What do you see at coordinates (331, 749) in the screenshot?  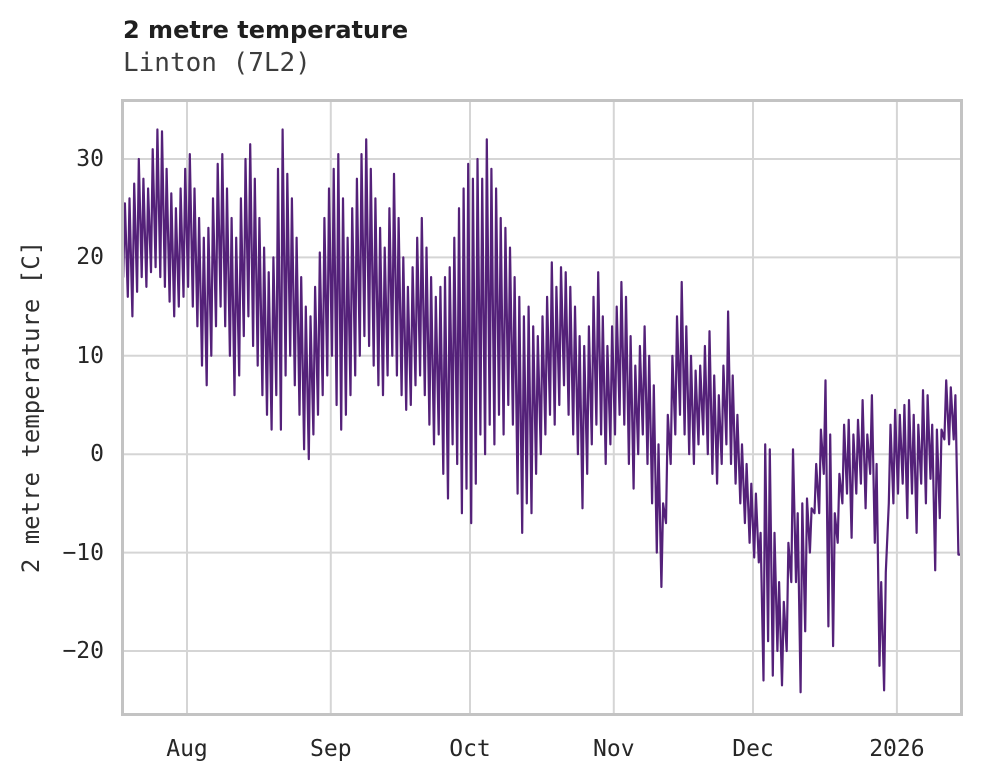 I see `x-tick-label: Sep` at bounding box center [331, 749].